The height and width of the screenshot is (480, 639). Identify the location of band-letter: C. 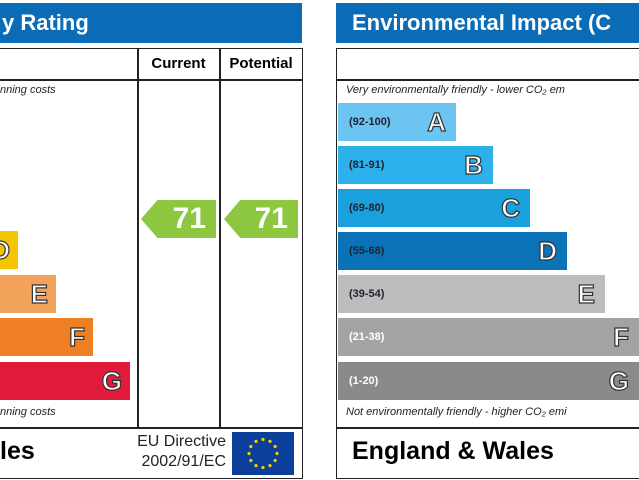
(511, 207).